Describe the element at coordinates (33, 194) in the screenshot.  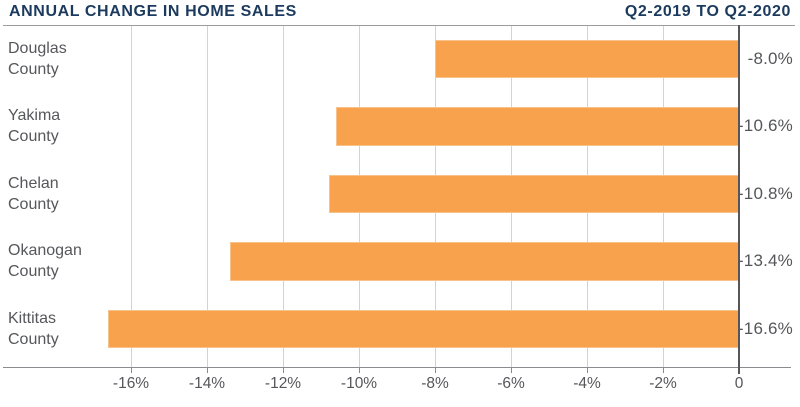
I see `category-label: Chelan County` at that location.